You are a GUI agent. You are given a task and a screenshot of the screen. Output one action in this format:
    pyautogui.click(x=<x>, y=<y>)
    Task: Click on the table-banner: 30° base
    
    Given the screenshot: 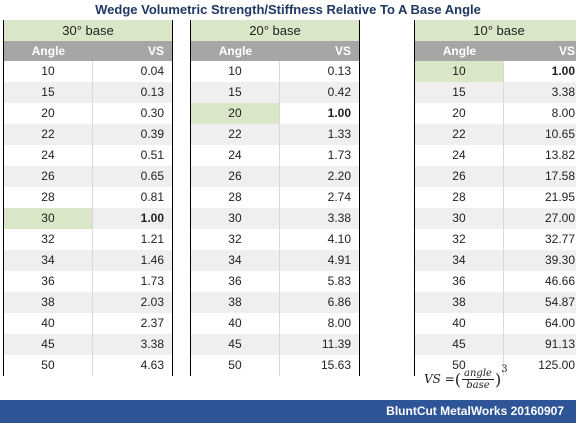 What is the action you would take?
    pyautogui.click(x=88, y=30)
    